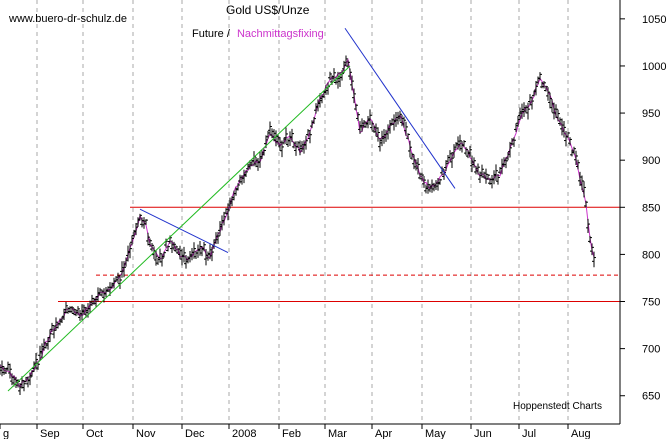 The width and height of the screenshot is (669, 439). What do you see at coordinates (50, 433) in the screenshot?
I see `x-tick-label-1: Sep` at bounding box center [50, 433].